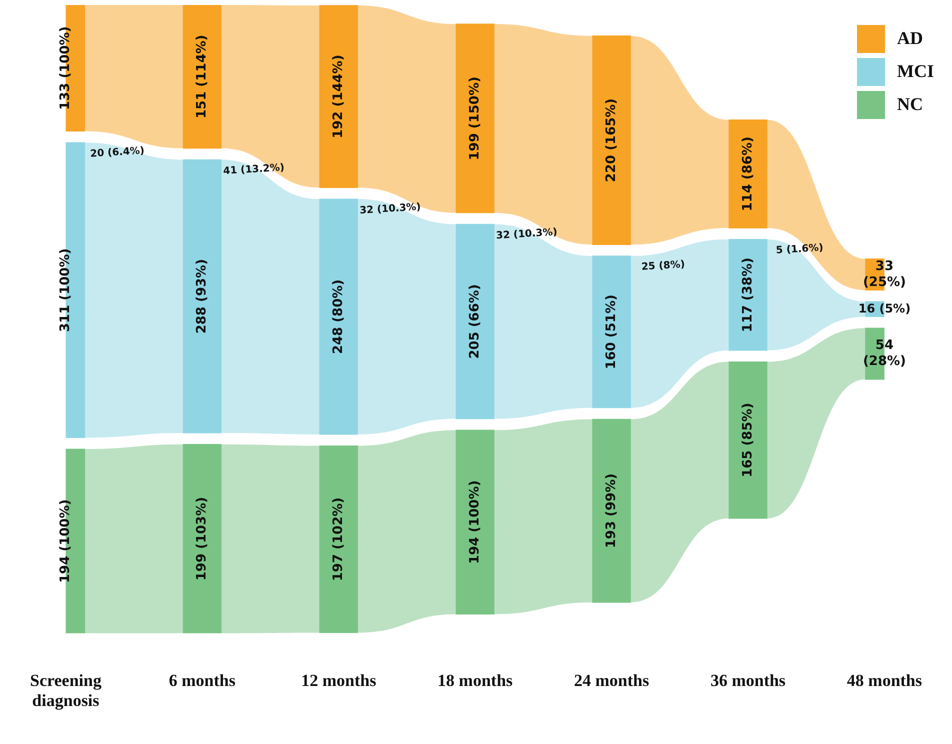 The image size is (952, 744). I want to click on data-label: 288 (93%), so click(202, 296).